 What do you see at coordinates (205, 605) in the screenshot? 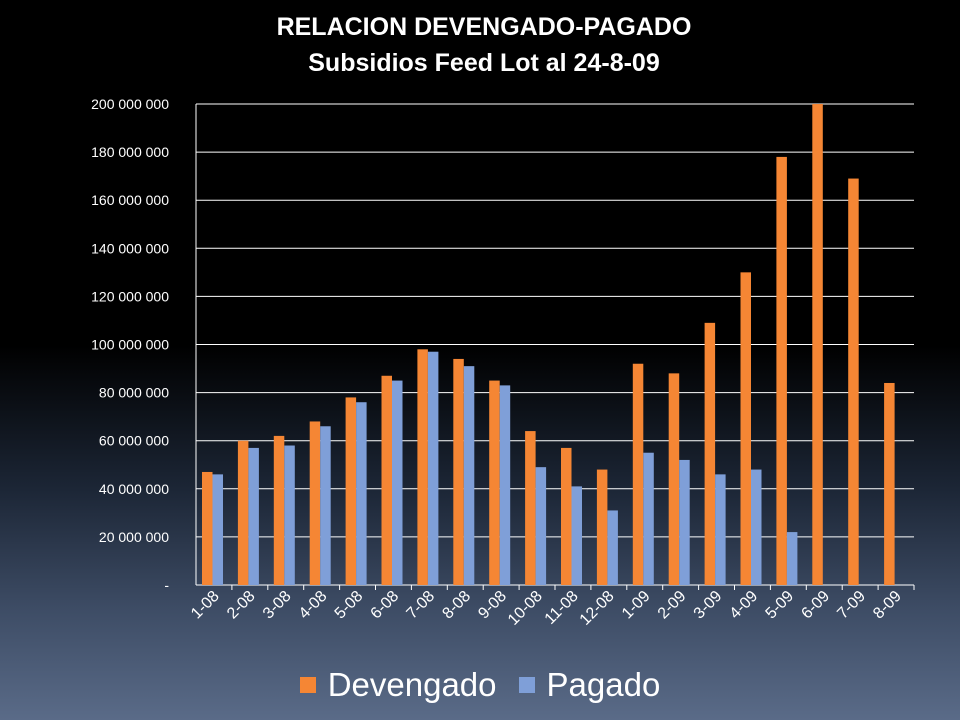
I see `x-tick-label: 1-08` at bounding box center [205, 605].